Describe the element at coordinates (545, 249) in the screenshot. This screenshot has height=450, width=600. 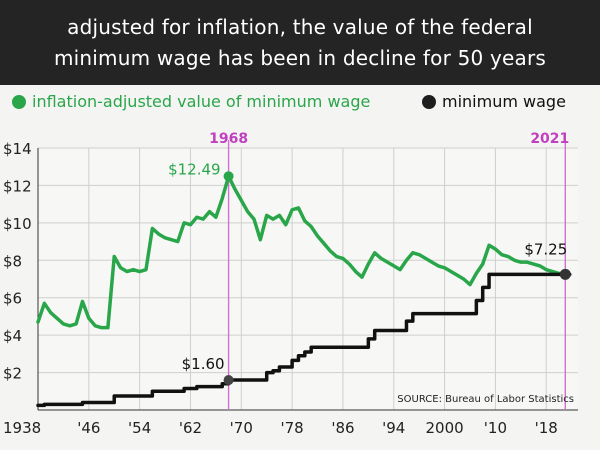
I see `data-label-7-25: $7.25` at that location.